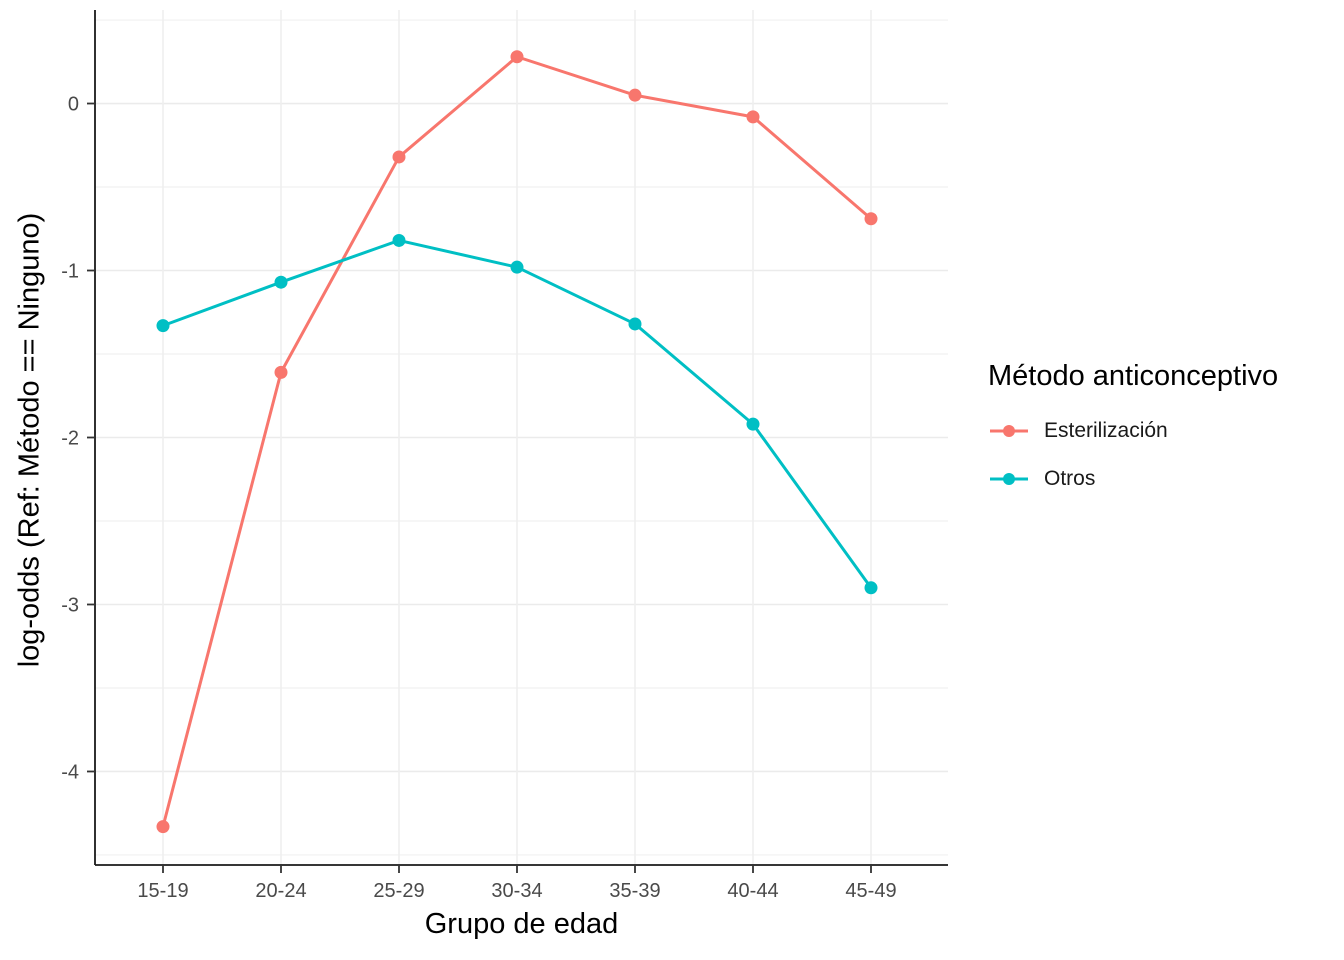 The height and width of the screenshot is (960, 1344). What do you see at coordinates (521, 924) in the screenshot?
I see `x-axis-title: Grupo de edad` at bounding box center [521, 924].